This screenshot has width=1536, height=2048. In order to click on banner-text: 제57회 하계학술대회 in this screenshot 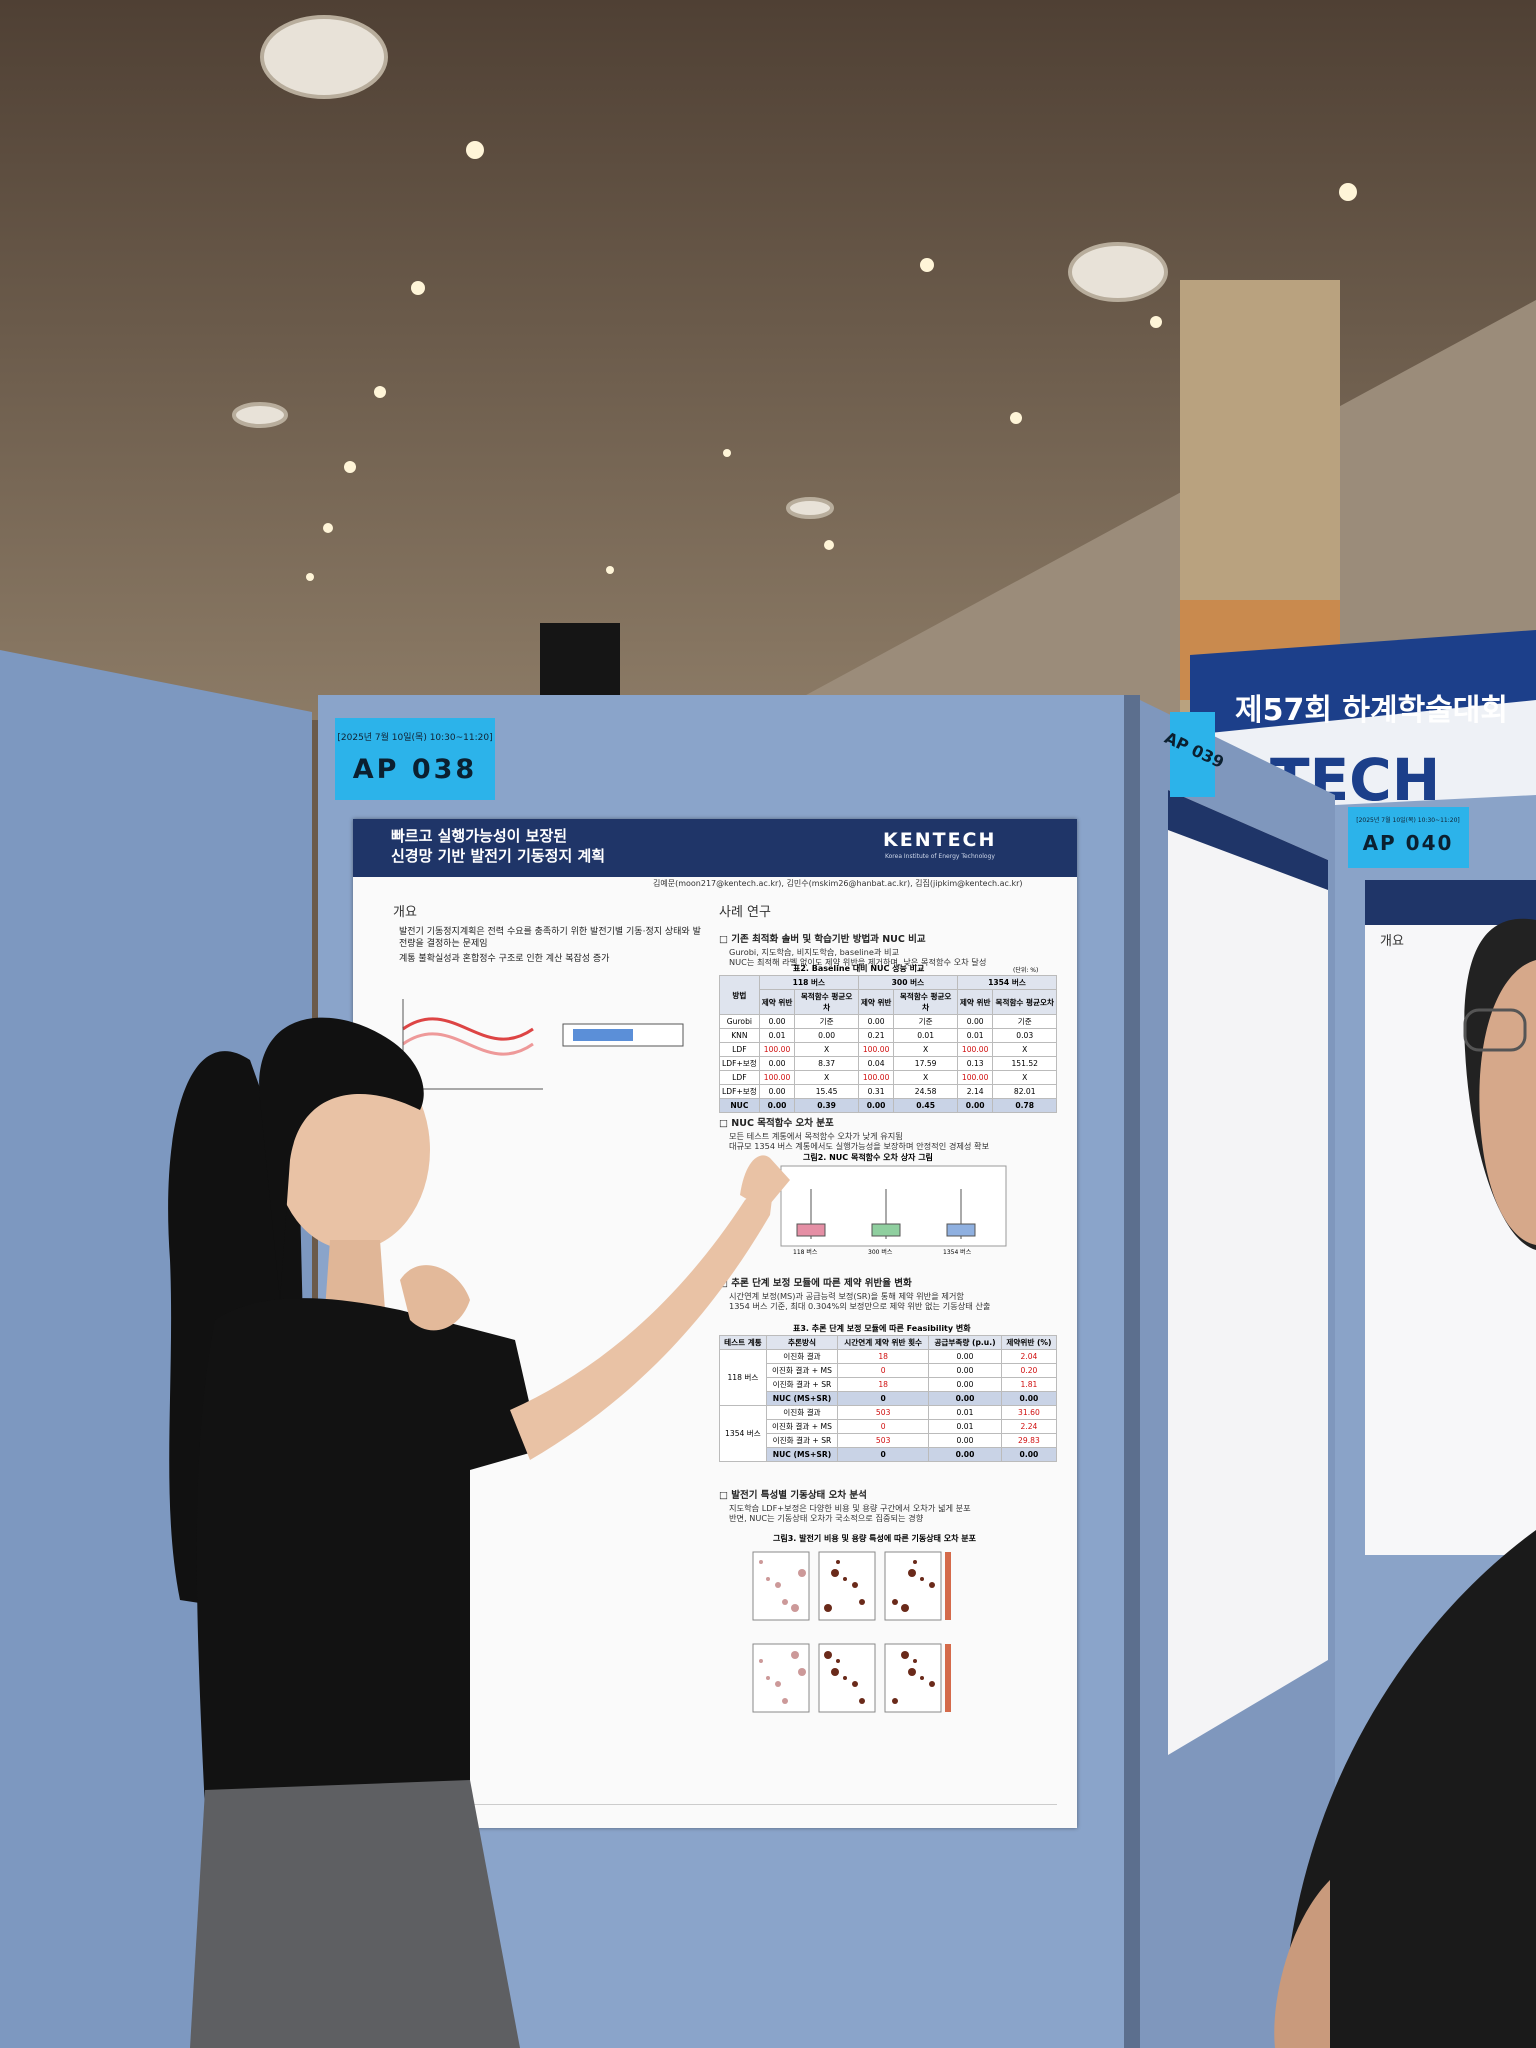, I will do `click(1371, 710)`.